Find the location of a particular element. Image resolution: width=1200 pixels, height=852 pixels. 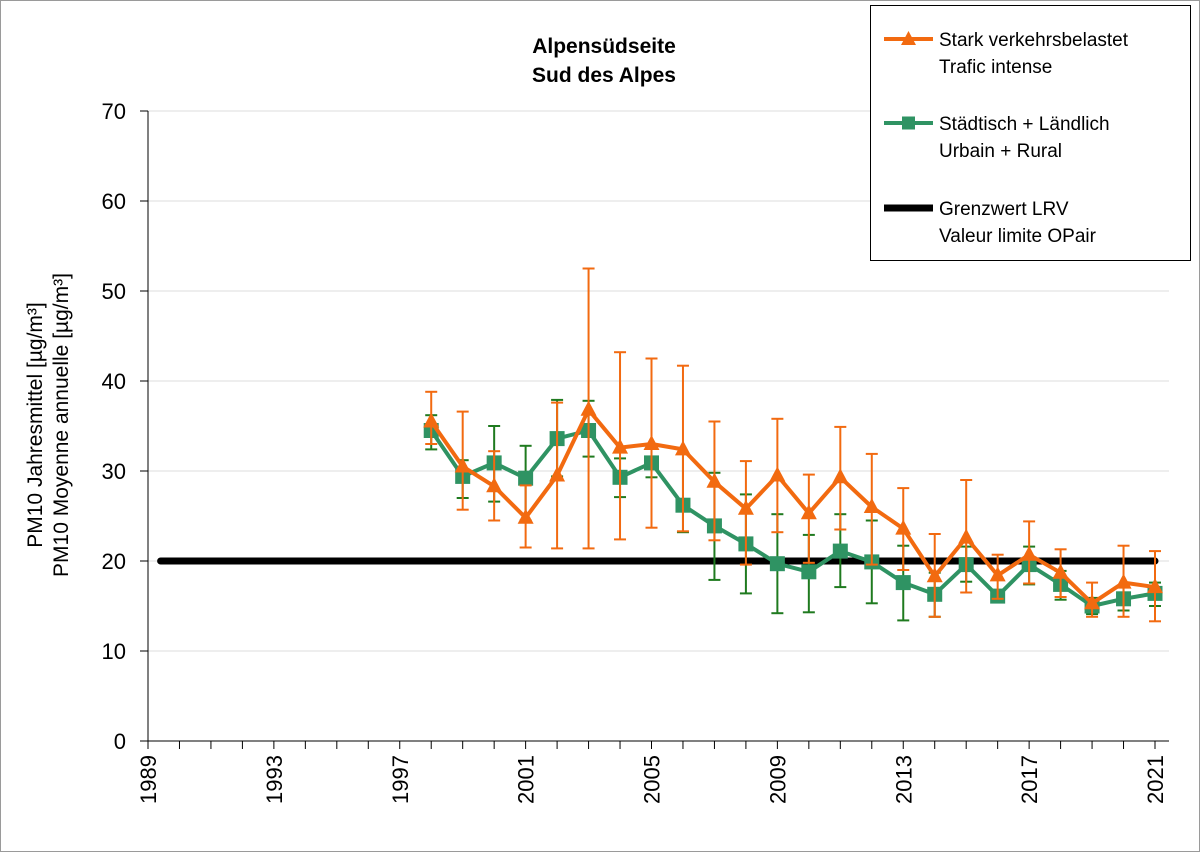

legend-label-limit-1: Grenzwert LRV is located at coordinates (1004, 209).